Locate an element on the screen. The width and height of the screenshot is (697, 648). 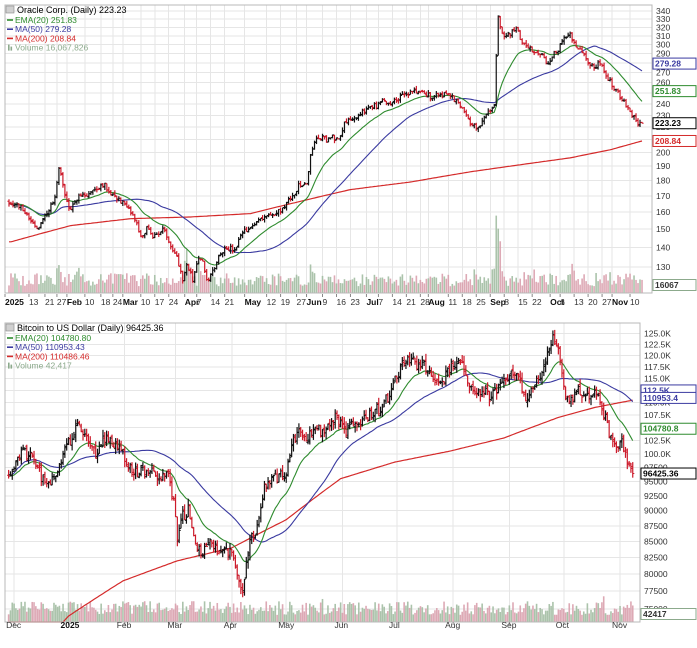
y-tick-label: 240 is located at coordinates (663, 104).